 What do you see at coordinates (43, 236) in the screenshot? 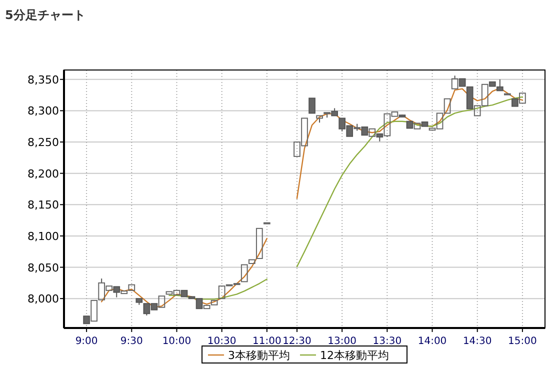
I see `y-tick-label: 8,100` at bounding box center [43, 236].